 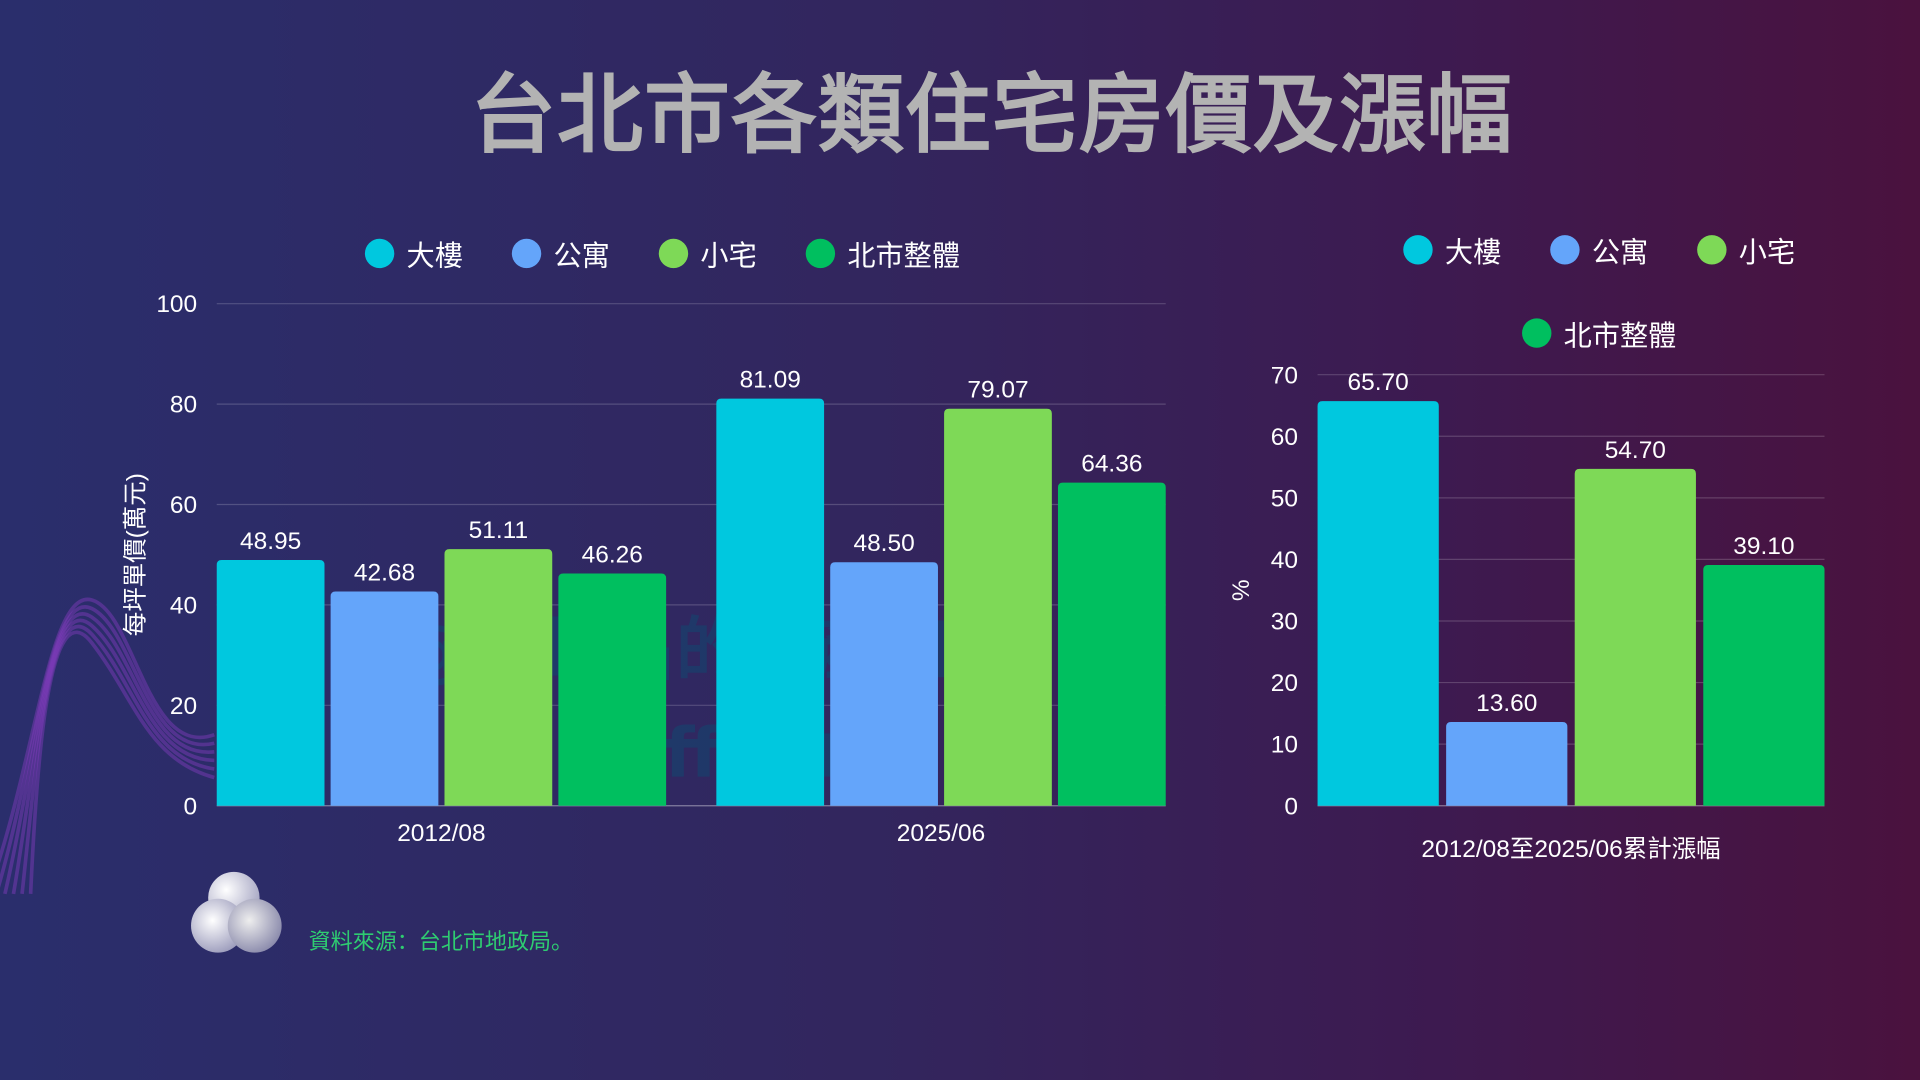 What do you see at coordinates (1635, 450) in the screenshot?
I see `data-label: 54.70` at bounding box center [1635, 450].